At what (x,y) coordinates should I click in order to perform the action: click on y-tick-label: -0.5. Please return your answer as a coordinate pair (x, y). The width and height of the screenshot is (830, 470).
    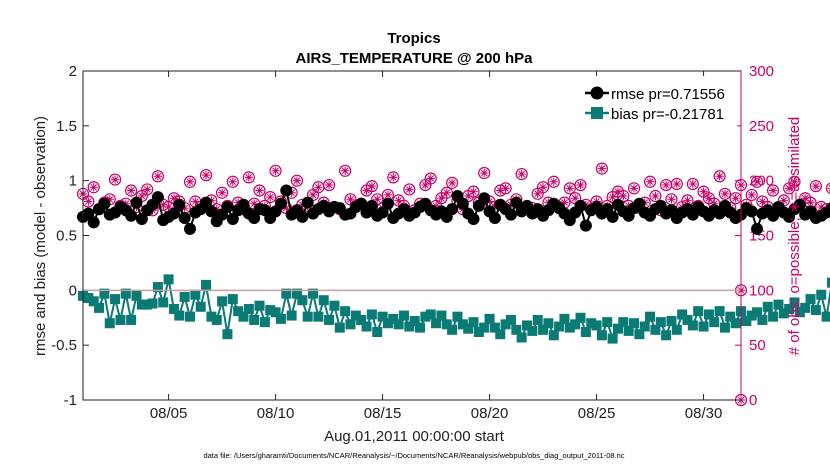
    Looking at the image, I should click on (64, 345).